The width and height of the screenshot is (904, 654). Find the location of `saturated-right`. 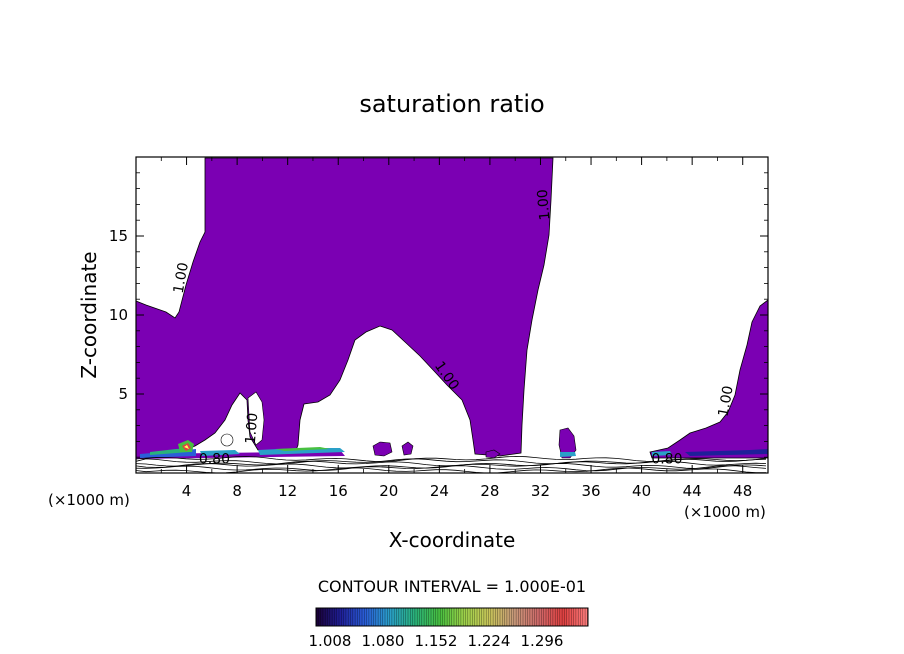

saturated-right is located at coordinates (709, 379).